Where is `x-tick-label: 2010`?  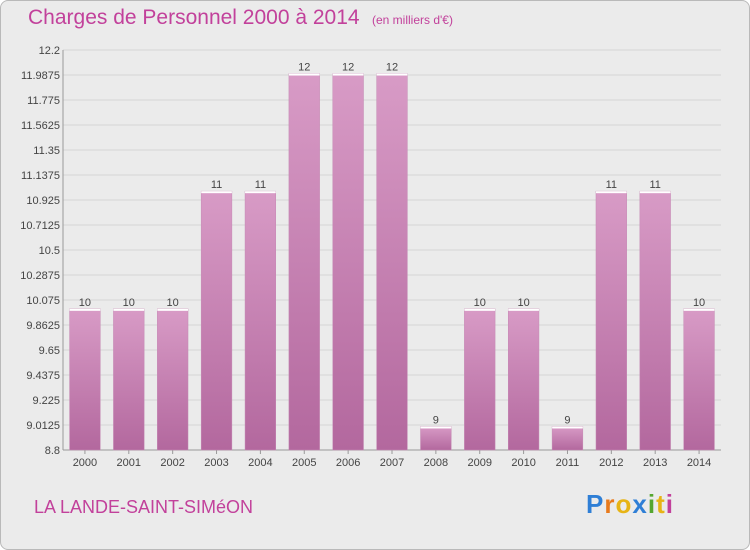 x-tick-label: 2010 is located at coordinates (523, 463).